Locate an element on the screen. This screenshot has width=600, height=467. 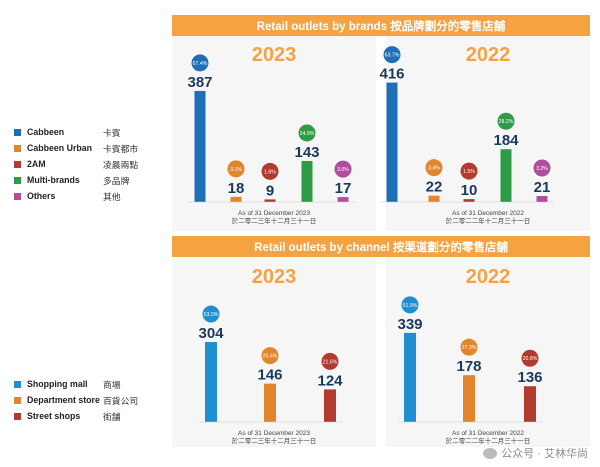
note-brands-2022: As of 31 December 2022 於二零二二年十二月三十一日 is located at coordinates (488, 217).